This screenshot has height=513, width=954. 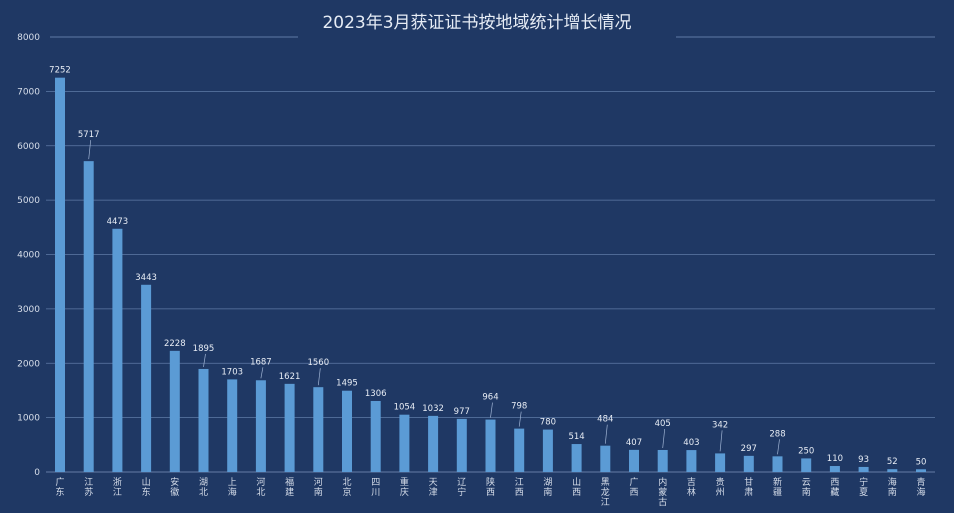 What do you see at coordinates (519, 450) in the screenshot?
I see `bar-江西` at bounding box center [519, 450].